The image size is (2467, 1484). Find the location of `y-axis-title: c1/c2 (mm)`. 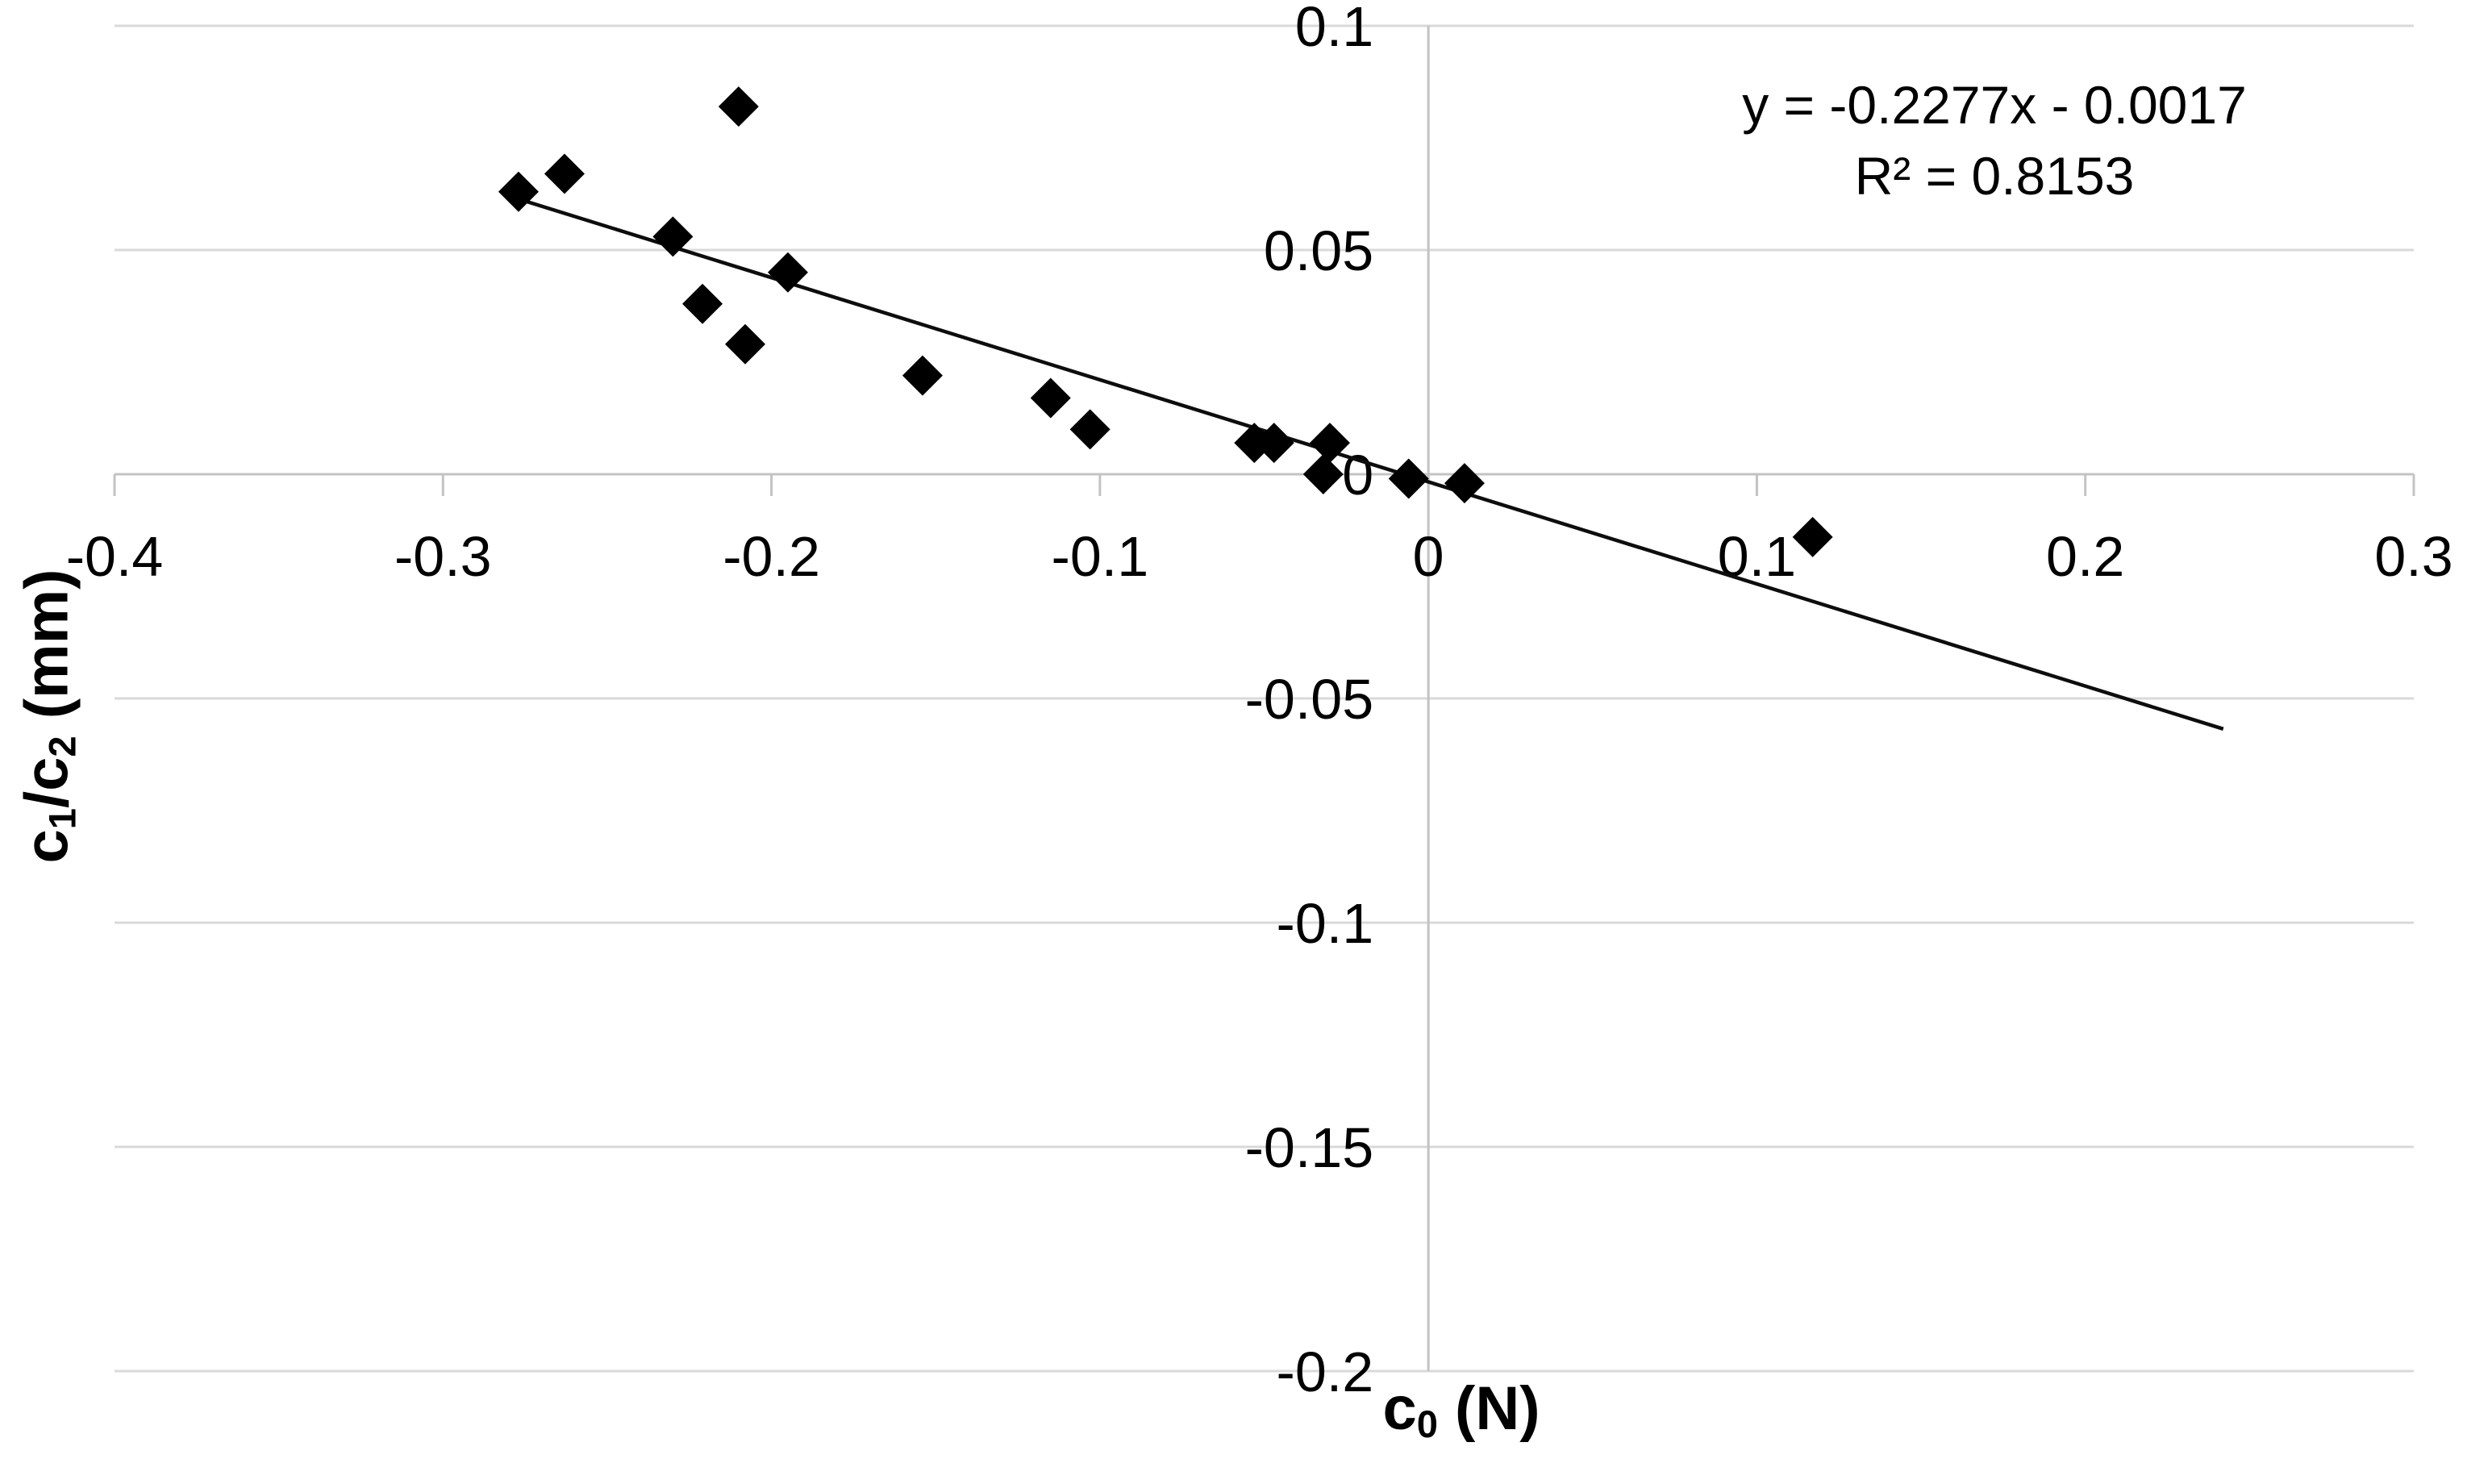

y-axis-title: c1/c2 (mm) is located at coordinates (48, 716).